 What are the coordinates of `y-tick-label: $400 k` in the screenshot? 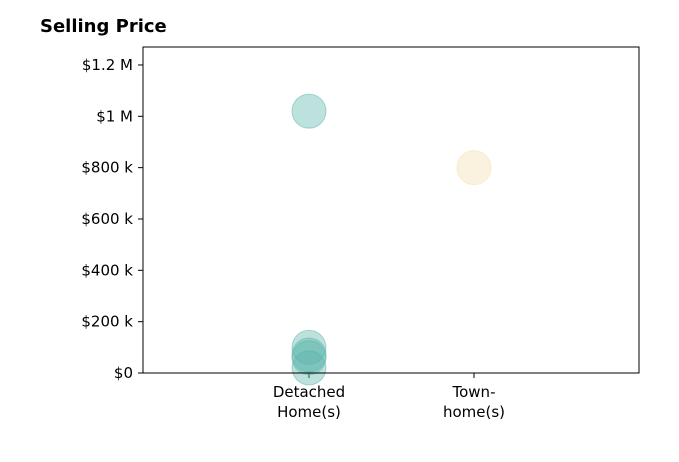 It's located at (107, 270).